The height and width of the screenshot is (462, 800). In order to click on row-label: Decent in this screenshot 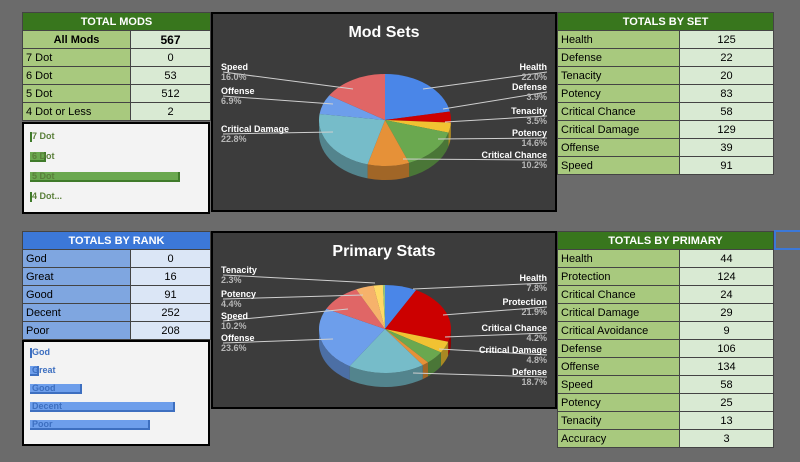, I will do `click(76, 312)`.